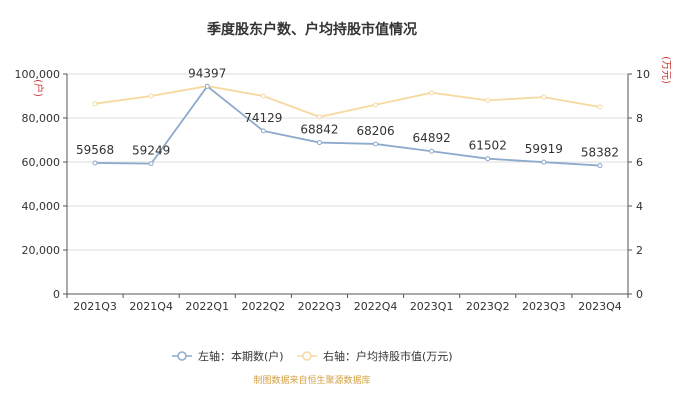 This screenshot has width=700, height=403. What do you see at coordinates (488, 146) in the screenshot?
I see `data-label: 61502` at bounding box center [488, 146].